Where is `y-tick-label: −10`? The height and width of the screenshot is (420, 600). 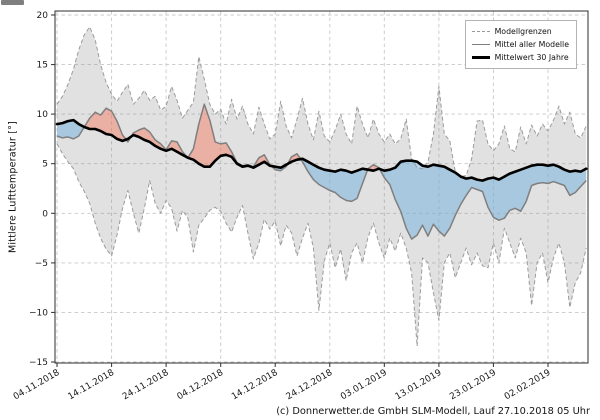
y-tick-label: −10 is located at coordinates (38, 313).